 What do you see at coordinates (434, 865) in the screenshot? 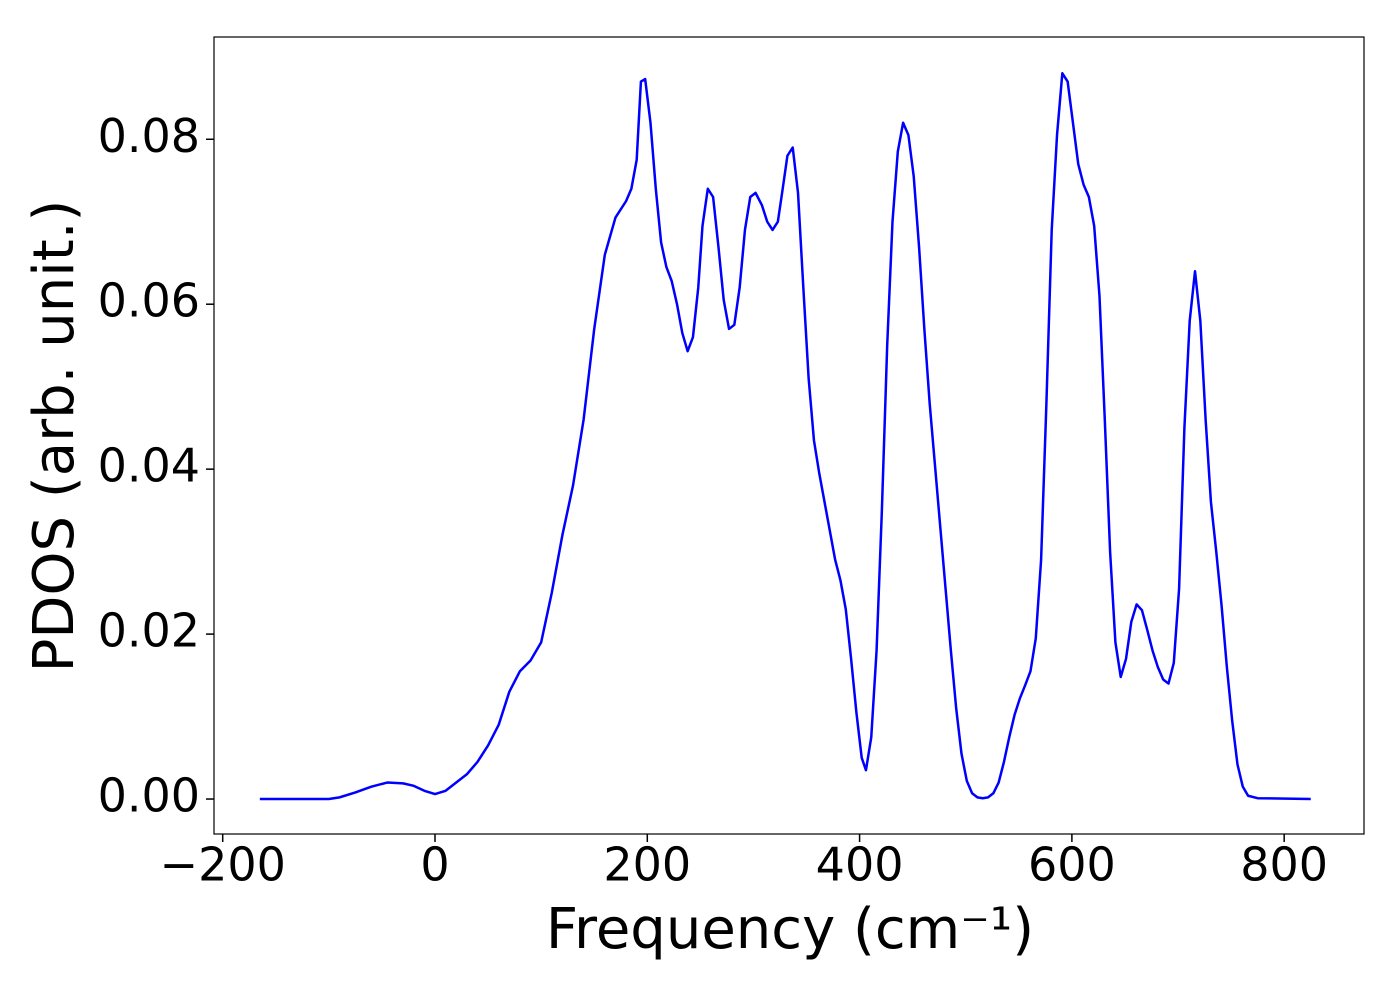
I see `x-tick-label: 0` at bounding box center [434, 865].